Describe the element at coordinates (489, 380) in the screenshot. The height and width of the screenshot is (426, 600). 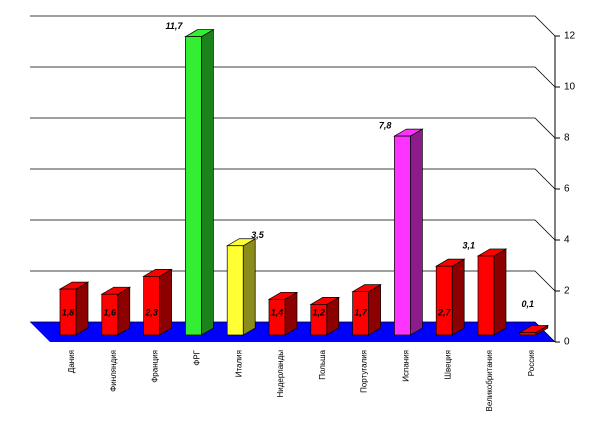
I see `x-tick-label: Великобритания` at that location.